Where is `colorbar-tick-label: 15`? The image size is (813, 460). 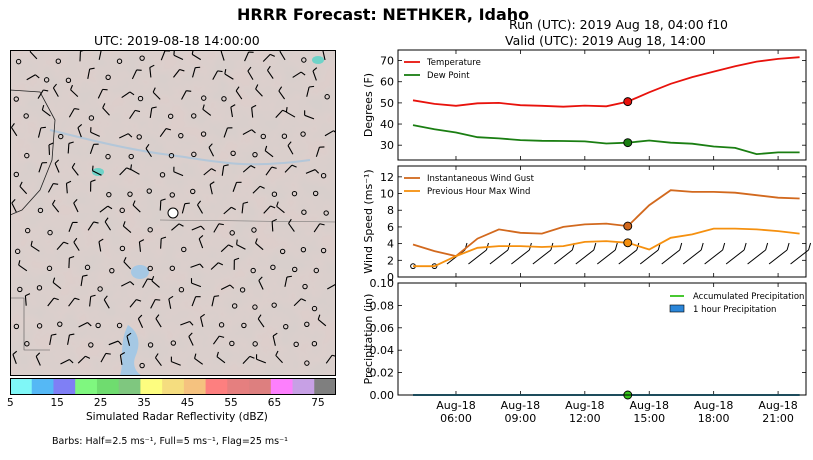
colorbar-tick-label: 15 is located at coordinates (57, 403).